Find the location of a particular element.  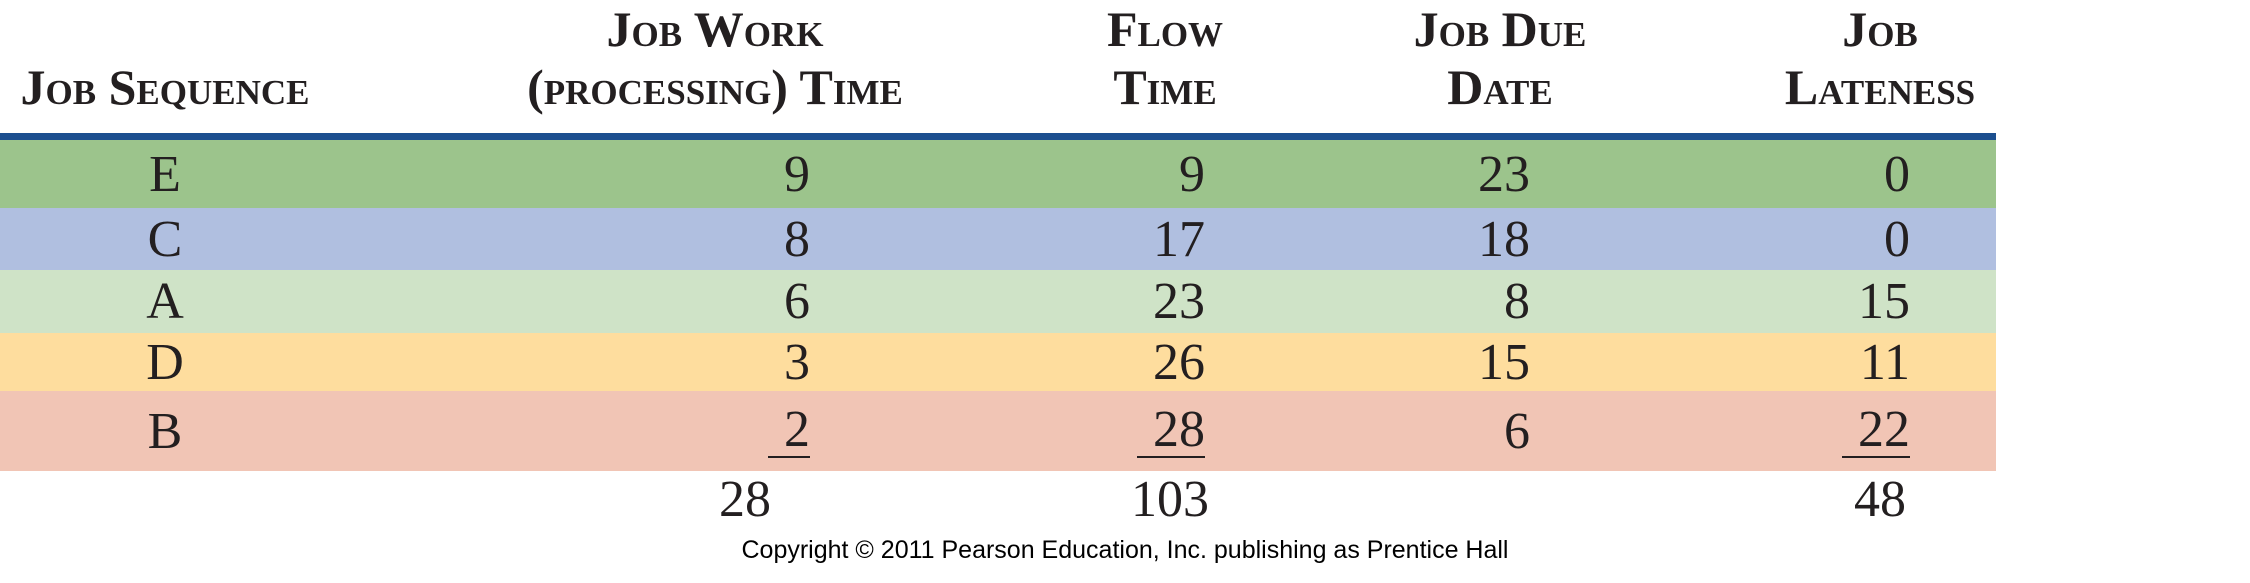

header-job-lateness-line2: Lateness is located at coordinates (1880, 87).